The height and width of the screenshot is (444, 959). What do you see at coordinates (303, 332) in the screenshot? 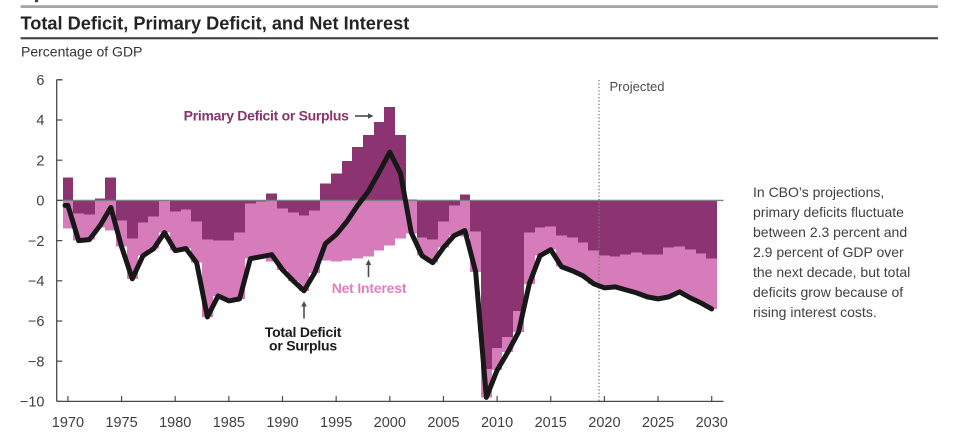
I see `svg-text: Total Deficit` at bounding box center [303, 332].